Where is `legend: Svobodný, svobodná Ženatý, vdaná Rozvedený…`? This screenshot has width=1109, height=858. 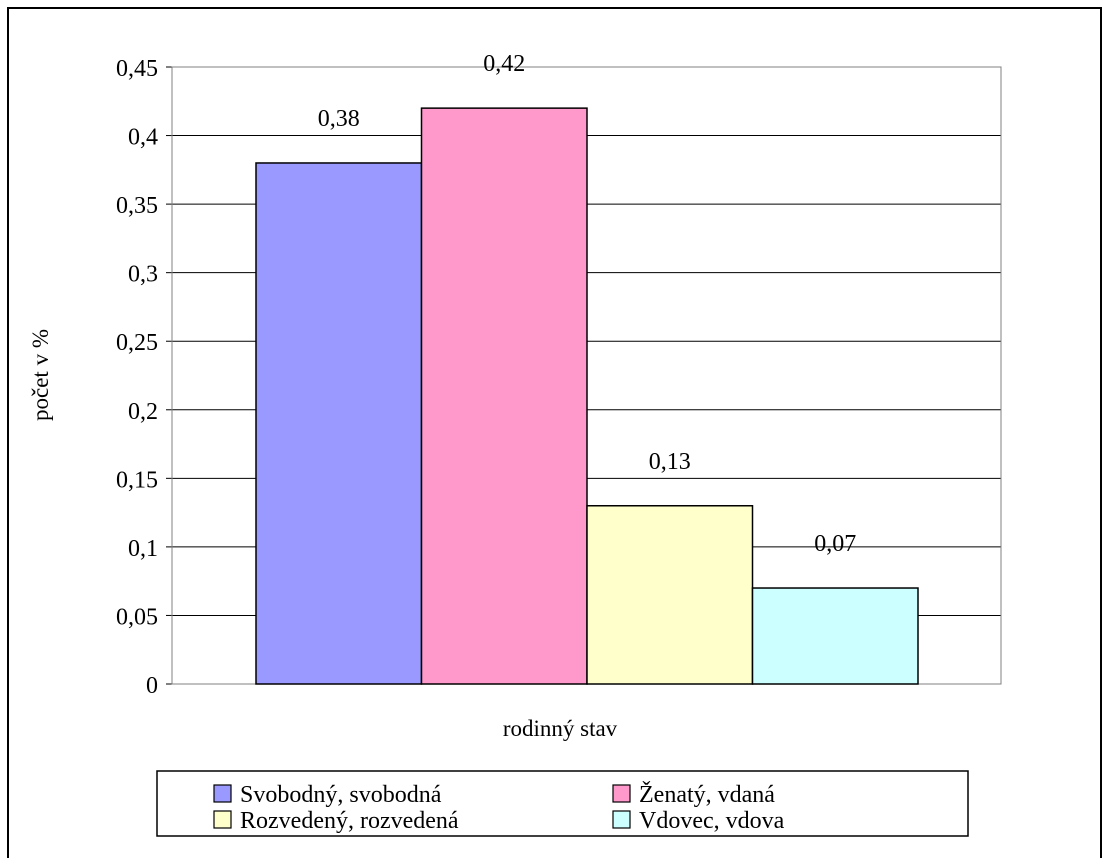
legend: Svobodný, svobodná Ženatý, vdaná Rozvedený… is located at coordinates (499, 808).